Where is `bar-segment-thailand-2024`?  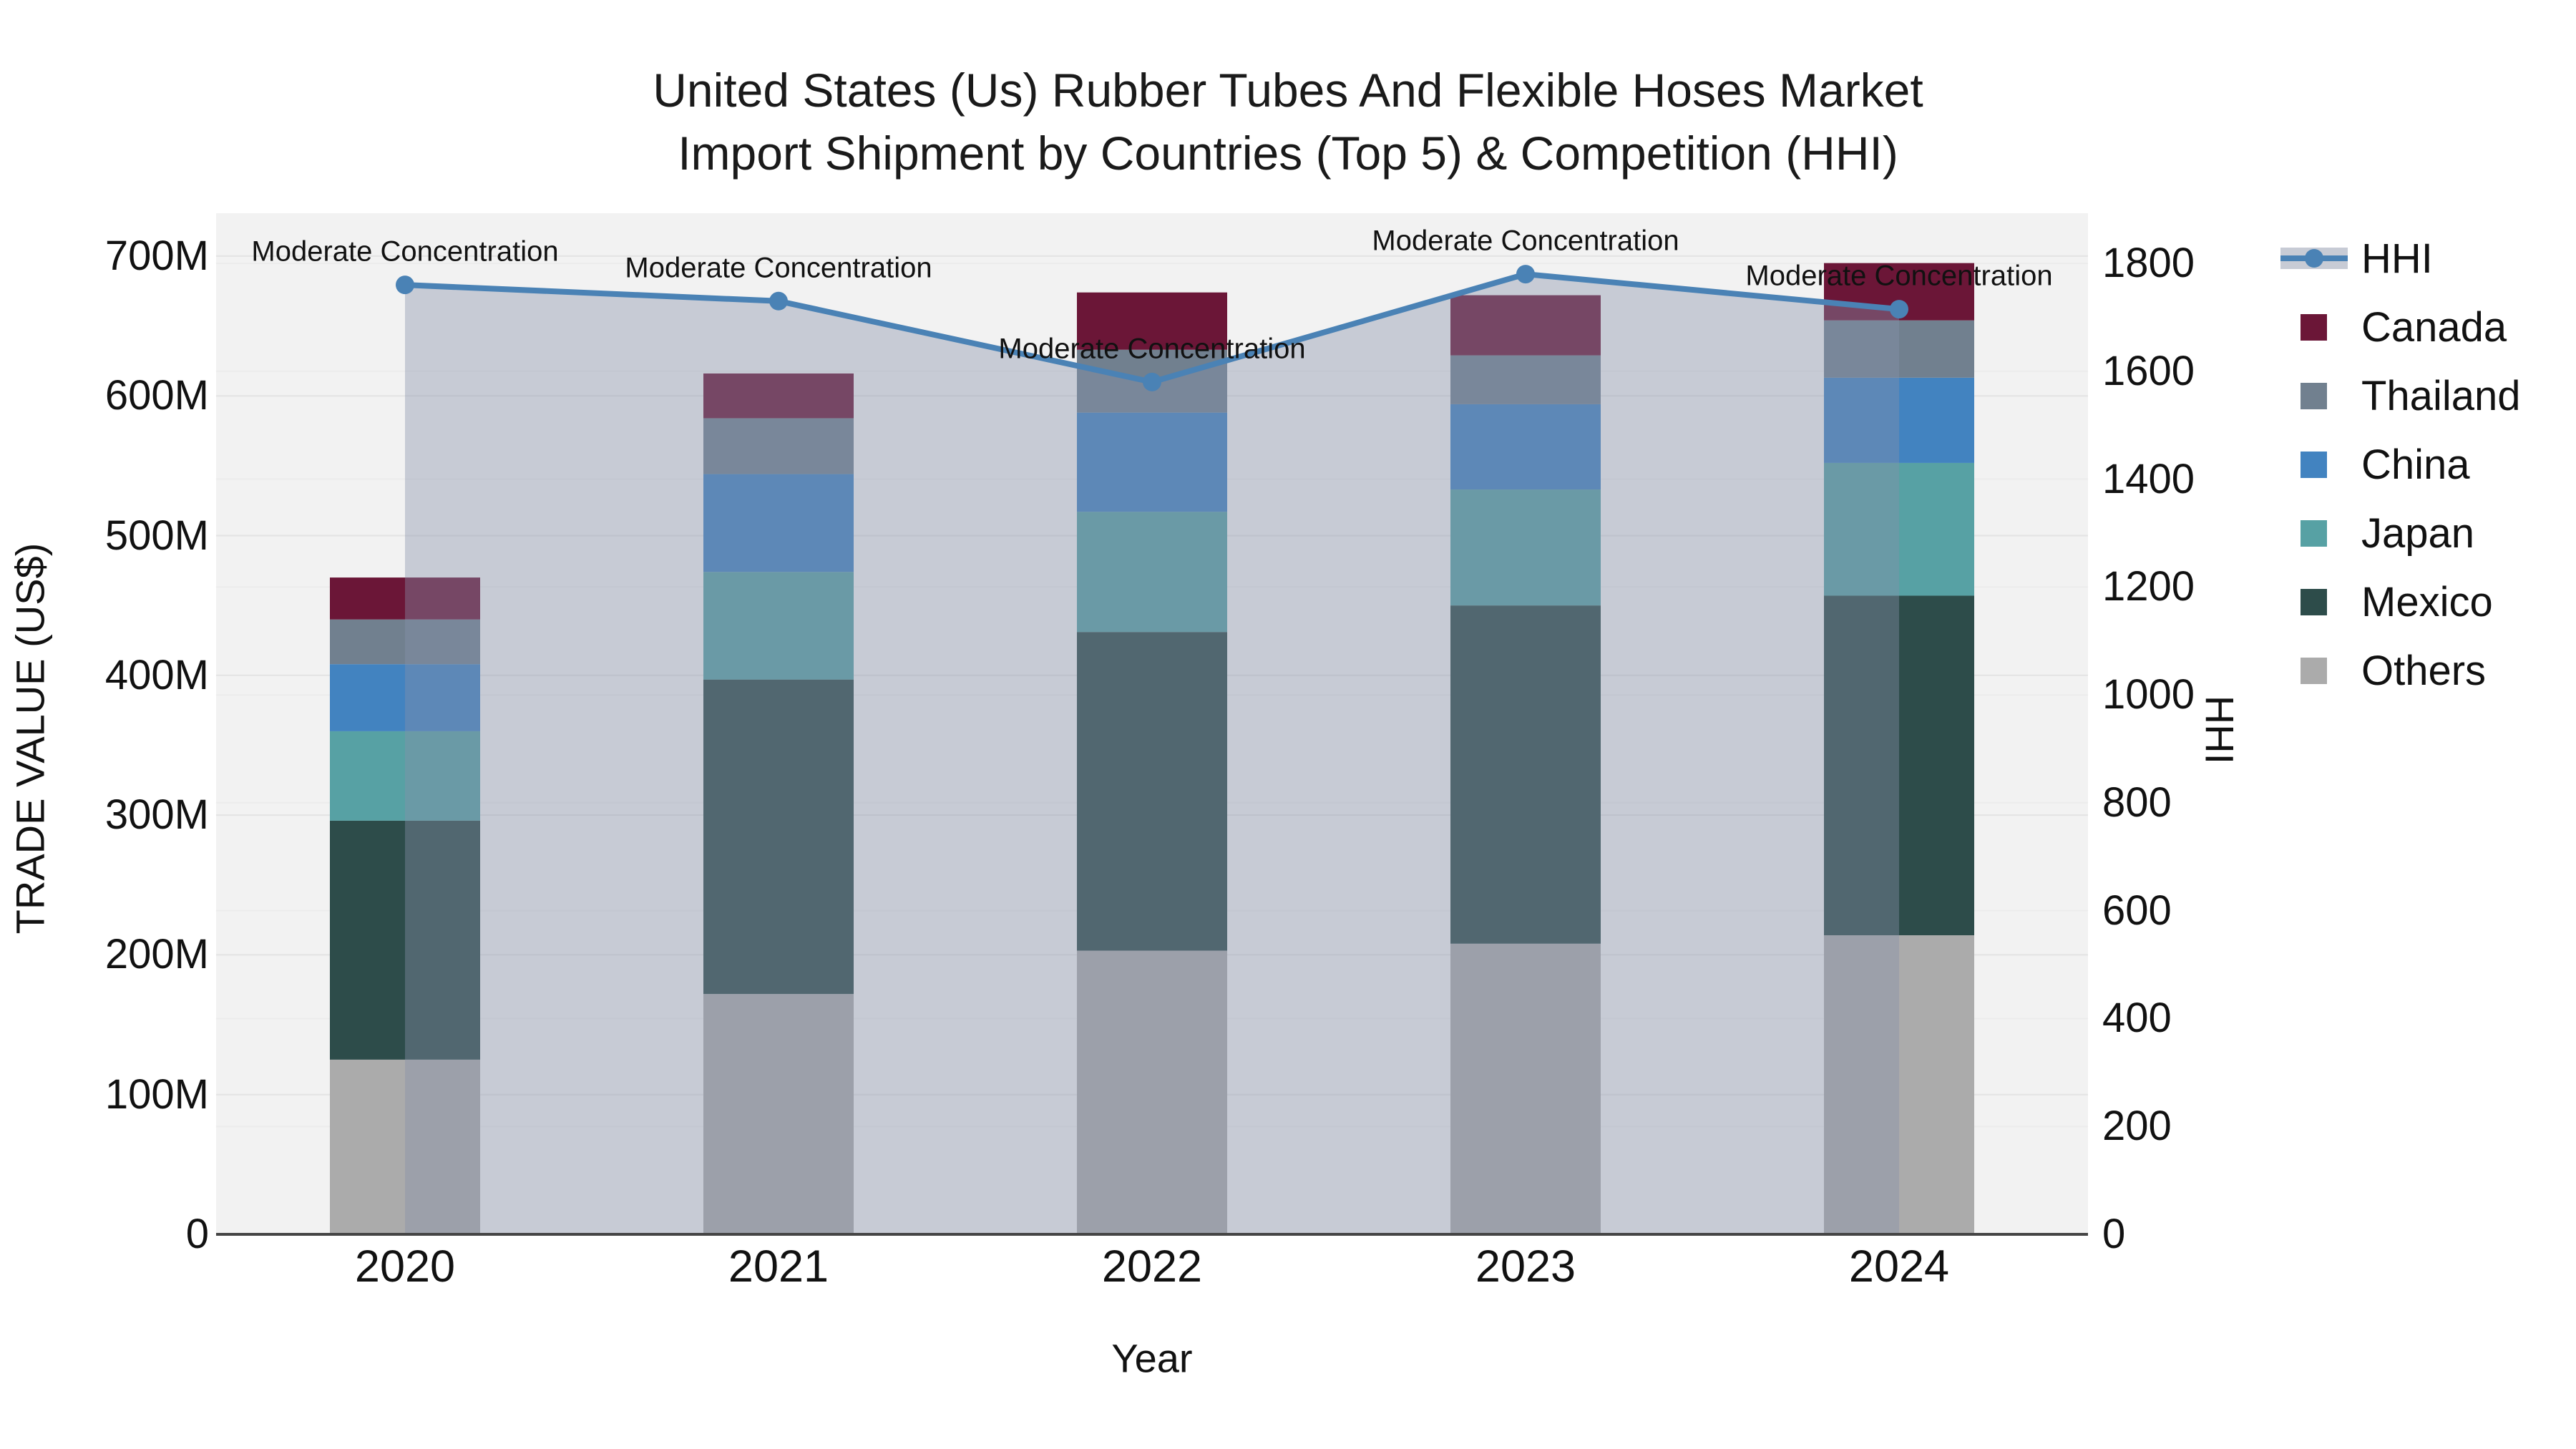
bar-segment-thailand-2024 is located at coordinates (1899, 349).